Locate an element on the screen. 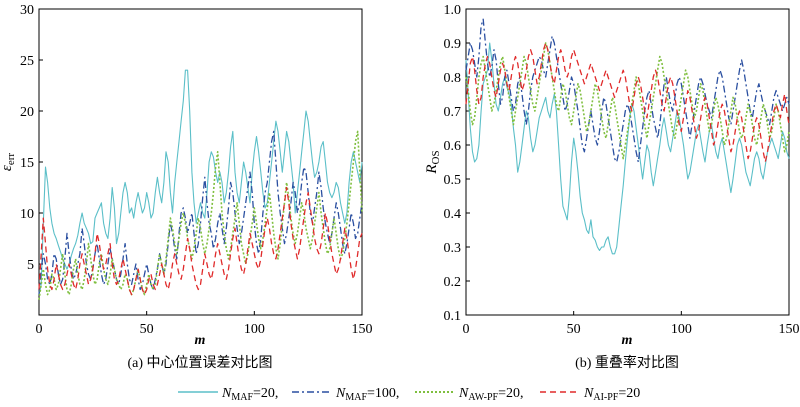 Image resolution: width=800 pixels, height=407 pixels. chart-b-xtick-label: 50 is located at coordinates (574, 329).